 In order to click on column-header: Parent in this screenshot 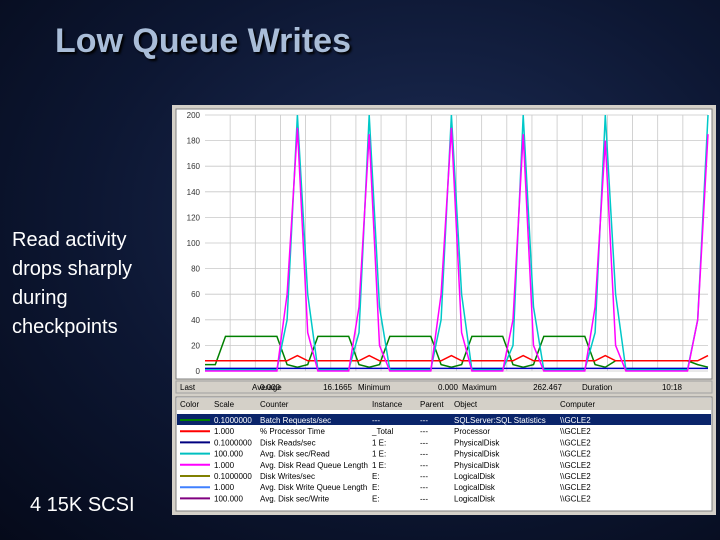, I will do `click(432, 404)`.